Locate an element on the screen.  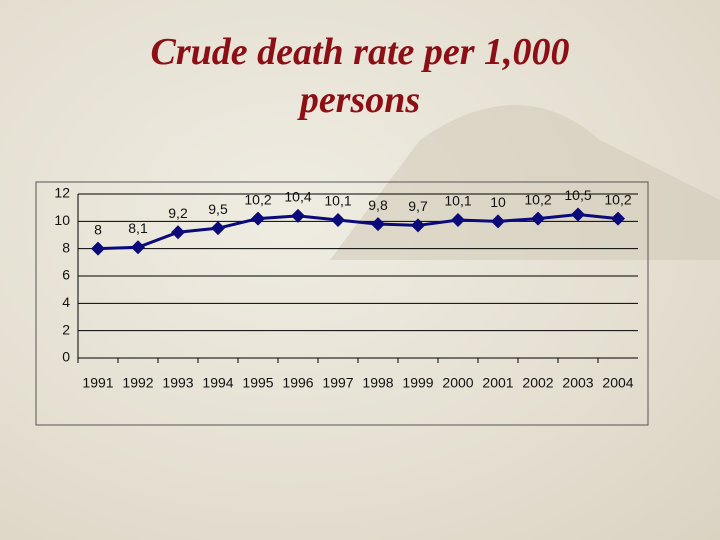
data-line is located at coordinates (358, 231).